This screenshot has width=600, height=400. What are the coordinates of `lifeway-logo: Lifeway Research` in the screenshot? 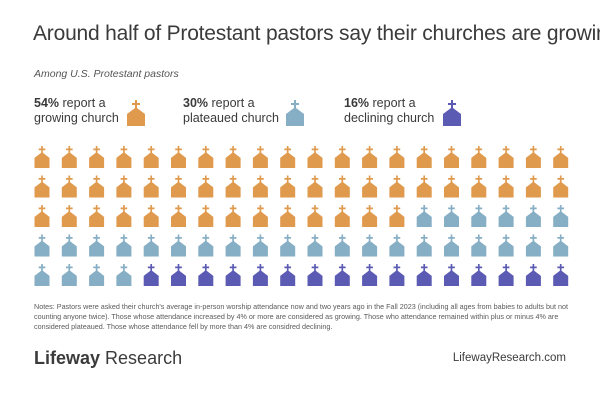 It's located at (108, 358).